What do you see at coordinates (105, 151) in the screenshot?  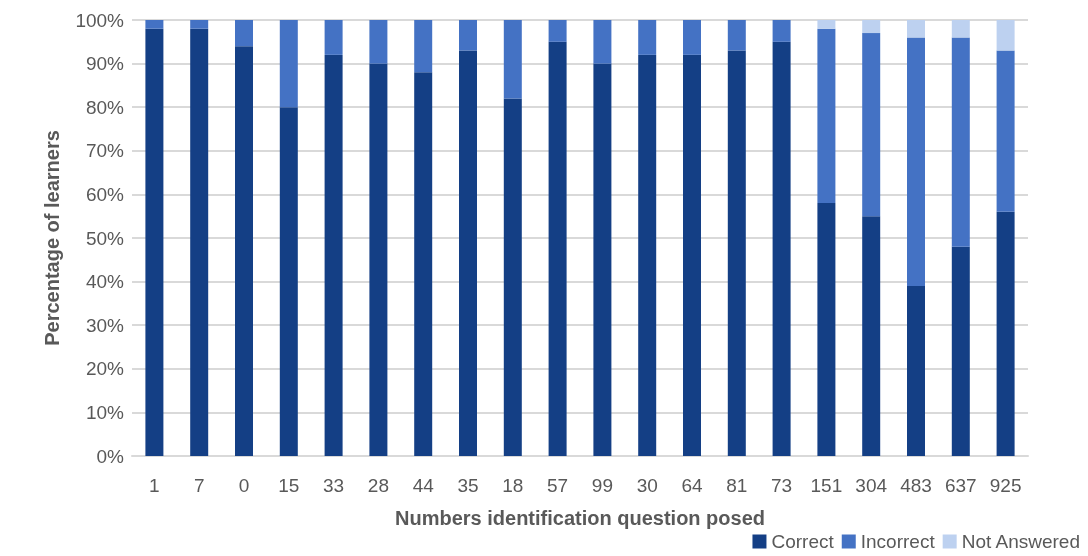 I see `y-tick-label: 70%` at bounding box center [105, 151].